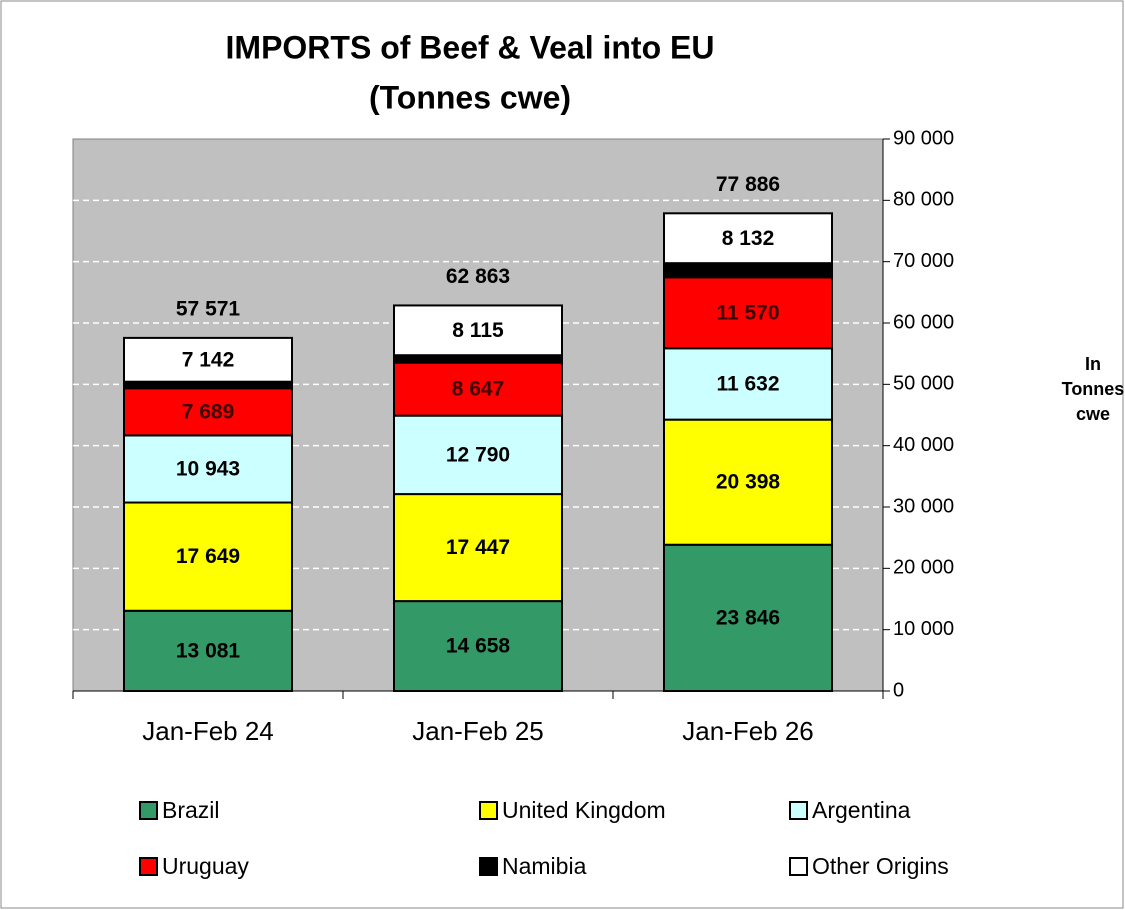  What do you see at coordinates (923, 384) in the screenshot?
I see `y-tick-label: 50 000` at bounding box center [923, 384].